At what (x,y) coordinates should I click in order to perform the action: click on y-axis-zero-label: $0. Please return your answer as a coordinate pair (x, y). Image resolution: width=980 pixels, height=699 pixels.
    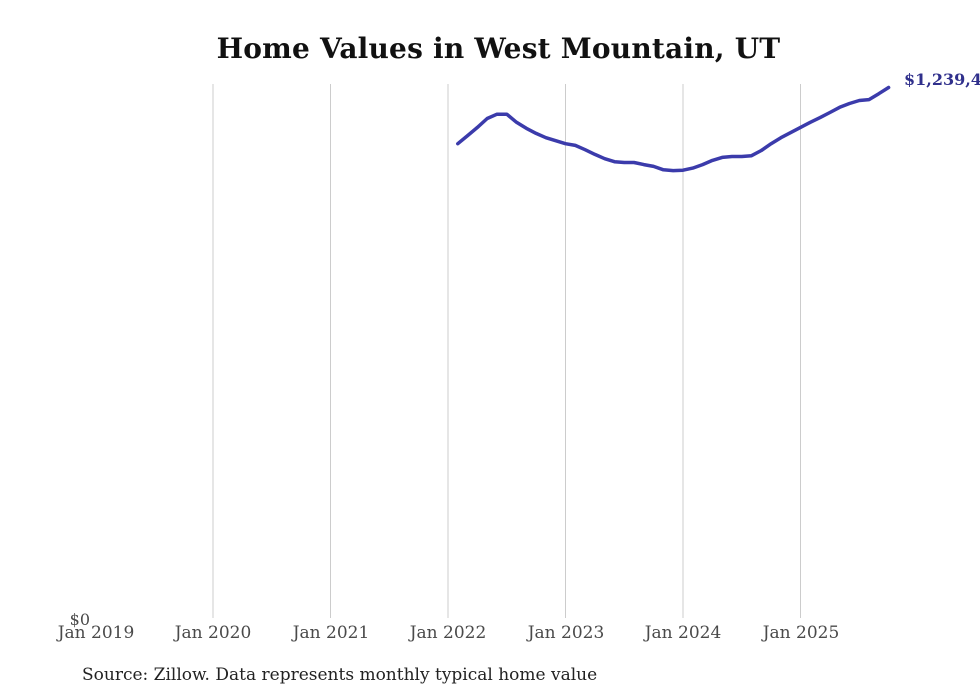
    Looking at the image, I should click on (79, 619).